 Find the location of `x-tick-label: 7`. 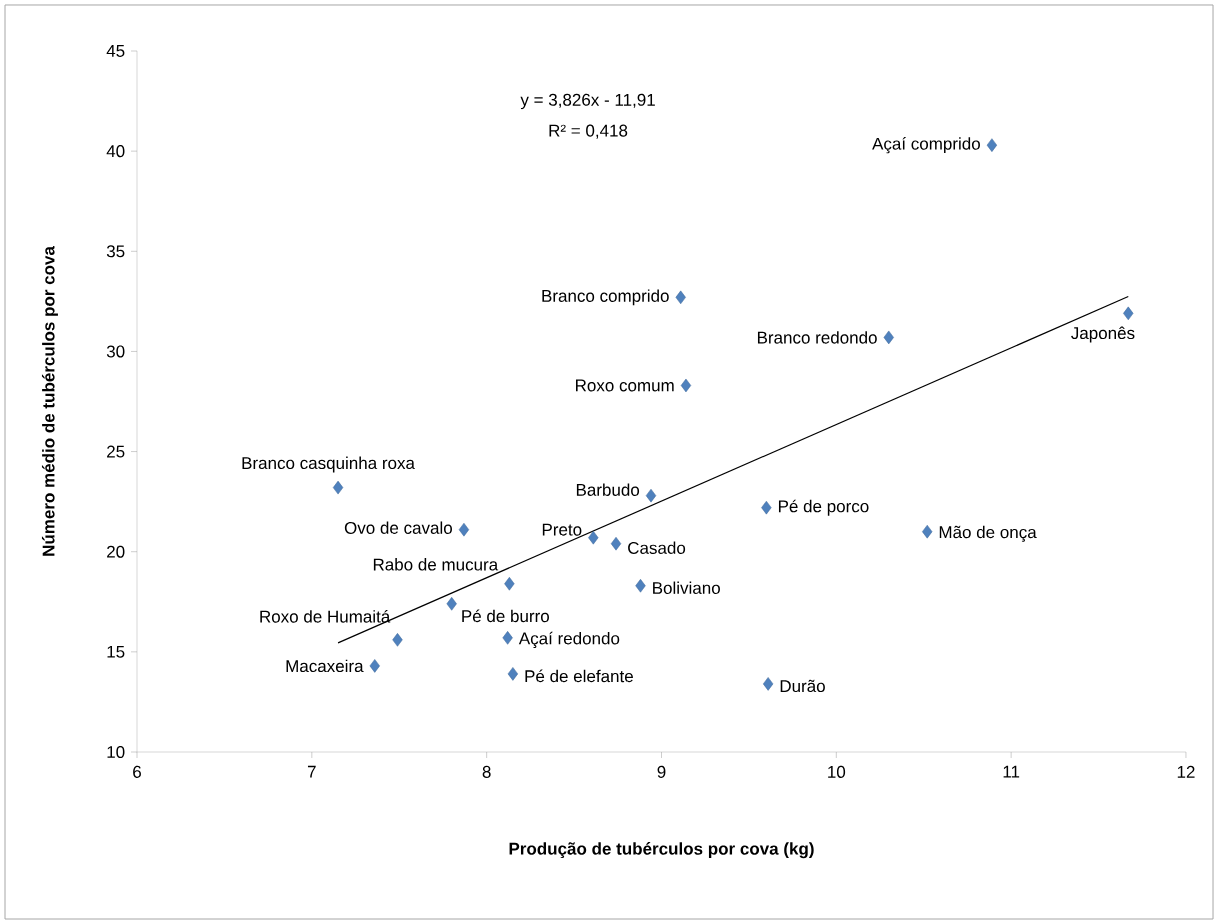

x-tick-label: 7 is located at coordinates (311, 771).